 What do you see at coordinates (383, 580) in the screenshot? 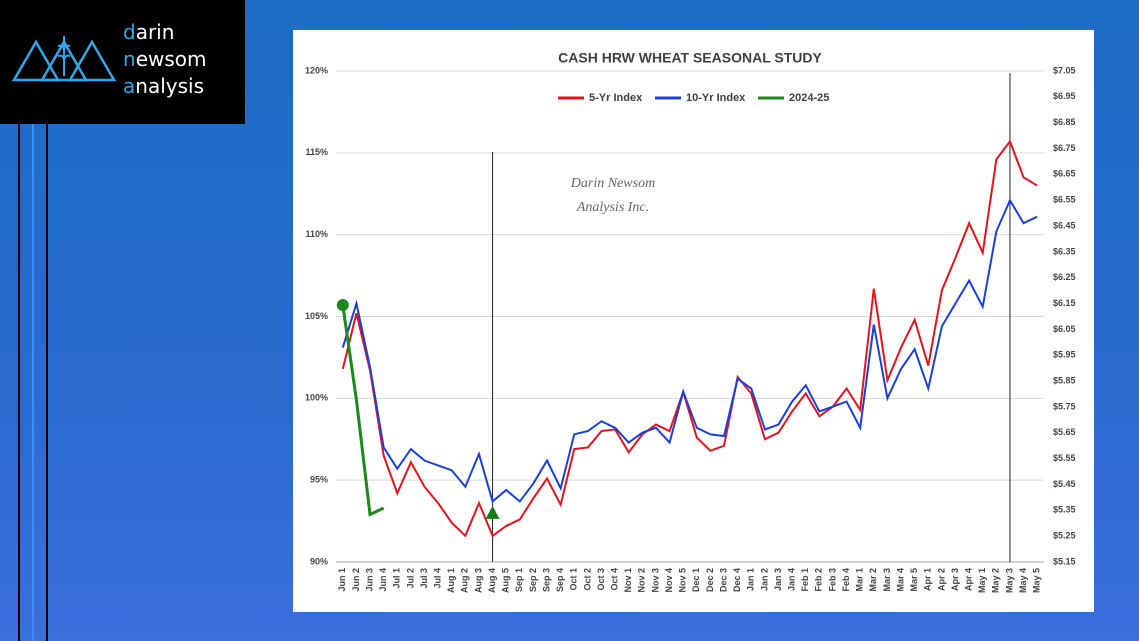
I see `x-tick-label: Jun 4` at bounding box center [383, 580].